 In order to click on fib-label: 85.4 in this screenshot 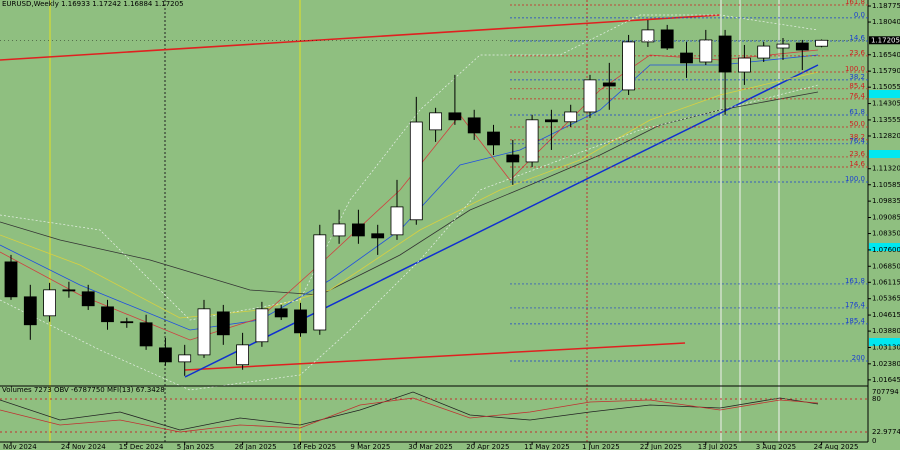, I will do `click(857, 86)`.